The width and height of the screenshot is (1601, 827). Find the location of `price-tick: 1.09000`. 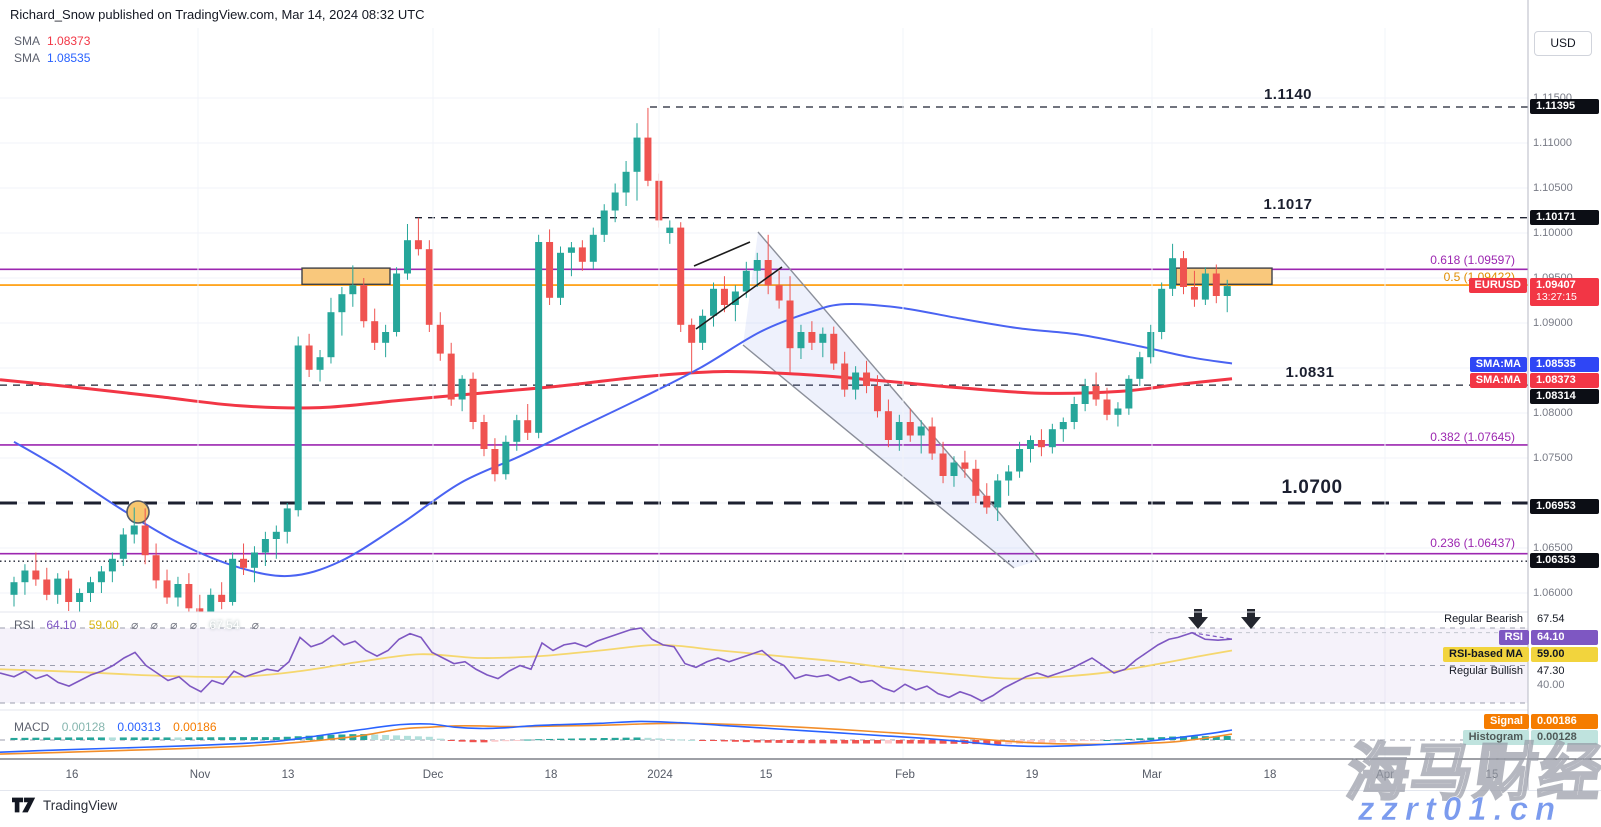

price-tick: 1.09000 is located at coordinates (1553, 323).